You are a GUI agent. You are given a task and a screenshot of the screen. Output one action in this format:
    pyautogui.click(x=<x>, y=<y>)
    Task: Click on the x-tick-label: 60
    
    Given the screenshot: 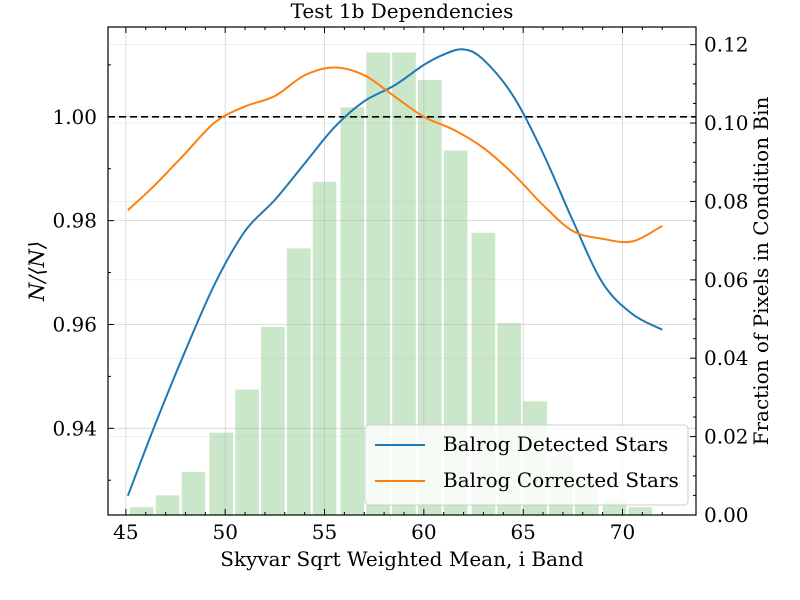 What is the action you would take?
    pyautogui.click(x=423, y=532)
    